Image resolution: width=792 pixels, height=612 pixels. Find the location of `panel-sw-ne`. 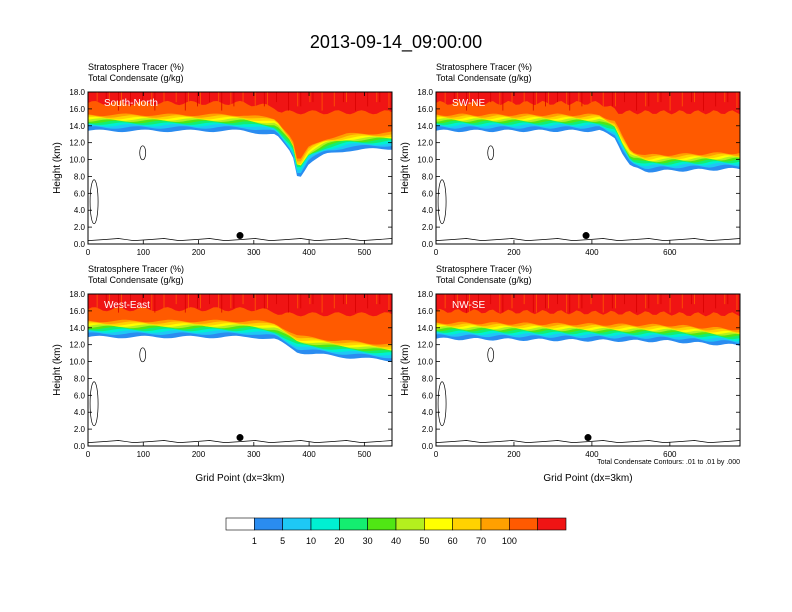

panel-sw-ne is located at coordinates (588, 168).